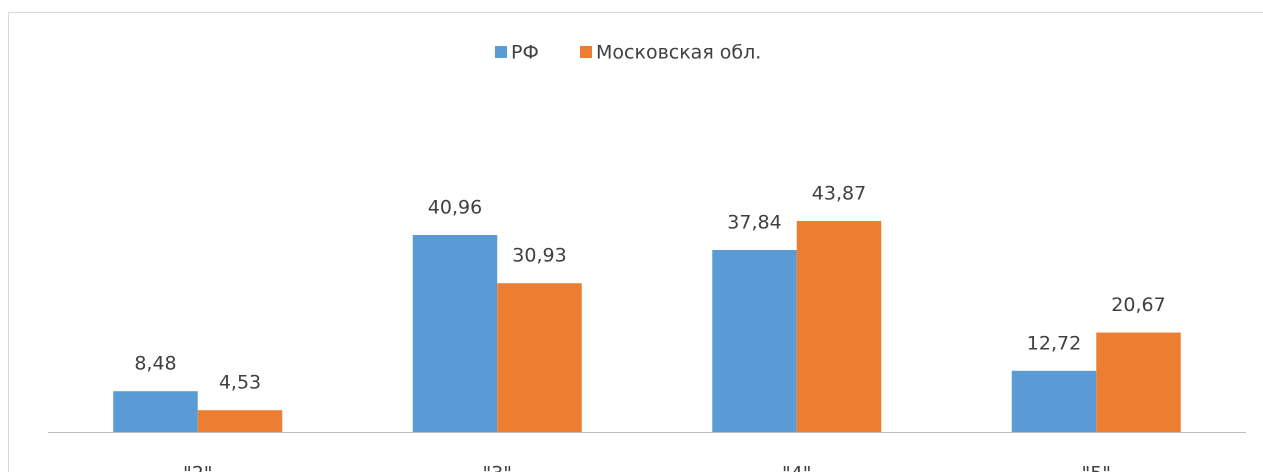  I want to click on x-tick-label: "3", so click(497, 467).